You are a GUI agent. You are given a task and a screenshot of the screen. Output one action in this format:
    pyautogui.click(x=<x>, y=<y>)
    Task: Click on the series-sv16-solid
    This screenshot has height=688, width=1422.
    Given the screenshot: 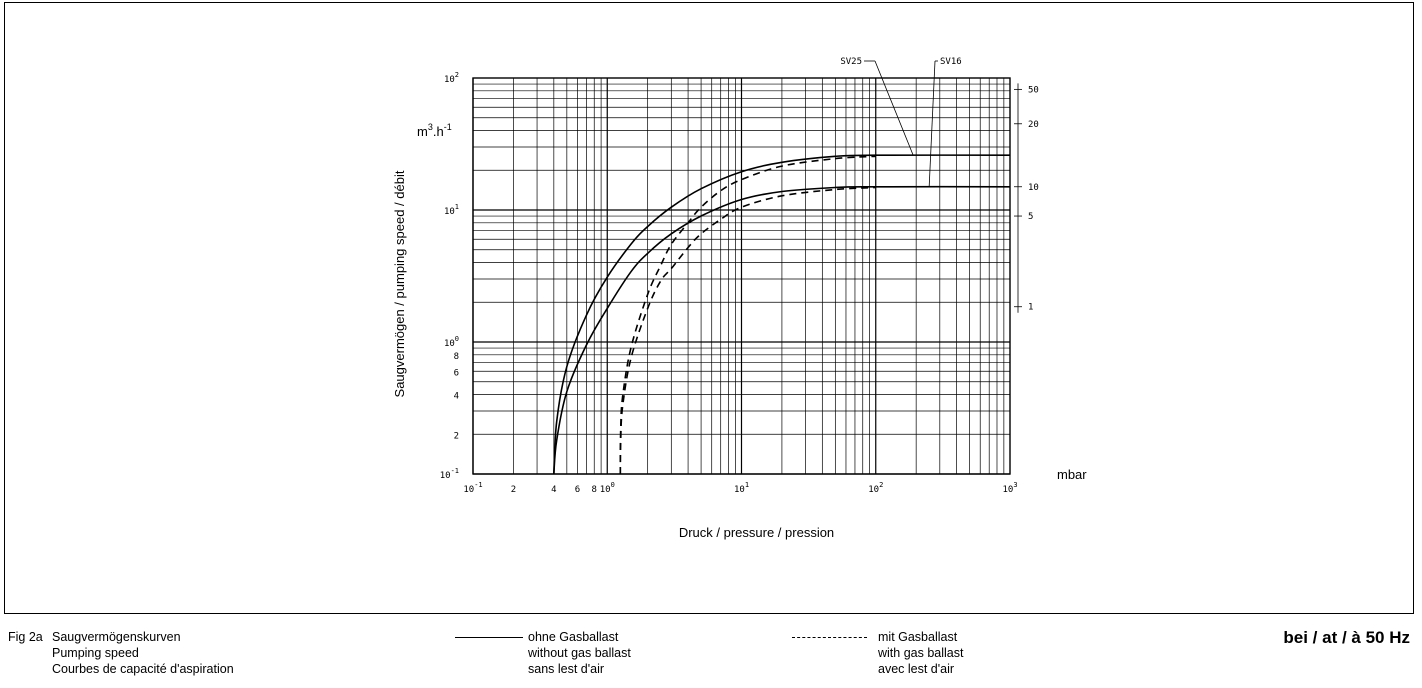 What is the action you would take?
    pyautogui.click(x=782, y=330)
    